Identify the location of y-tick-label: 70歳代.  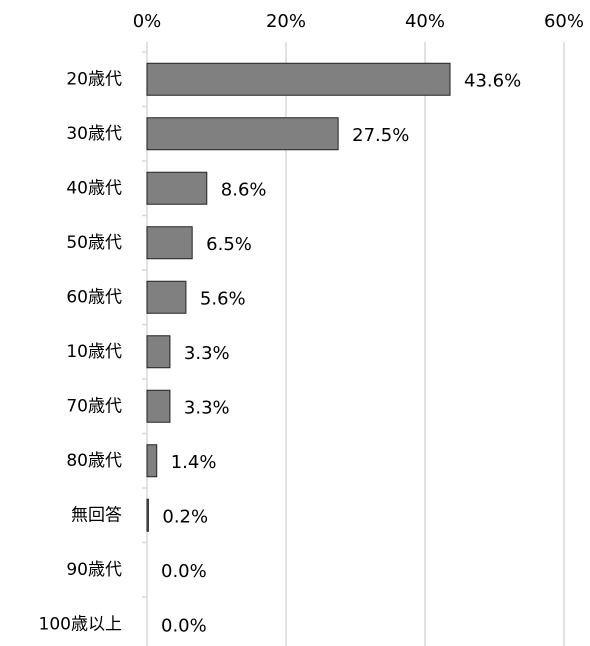
(94, 406).